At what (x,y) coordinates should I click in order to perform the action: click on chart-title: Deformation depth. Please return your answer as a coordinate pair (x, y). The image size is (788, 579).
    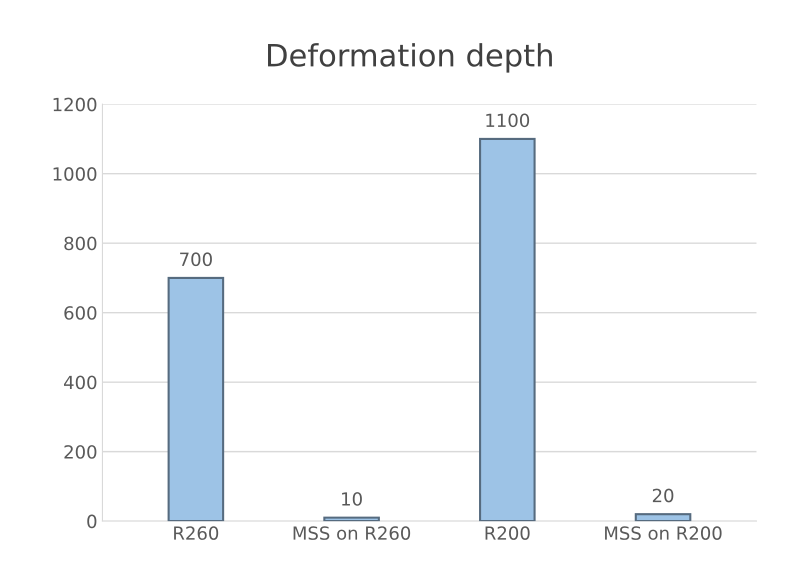
    Looking at the image, I should click on (410, 58).